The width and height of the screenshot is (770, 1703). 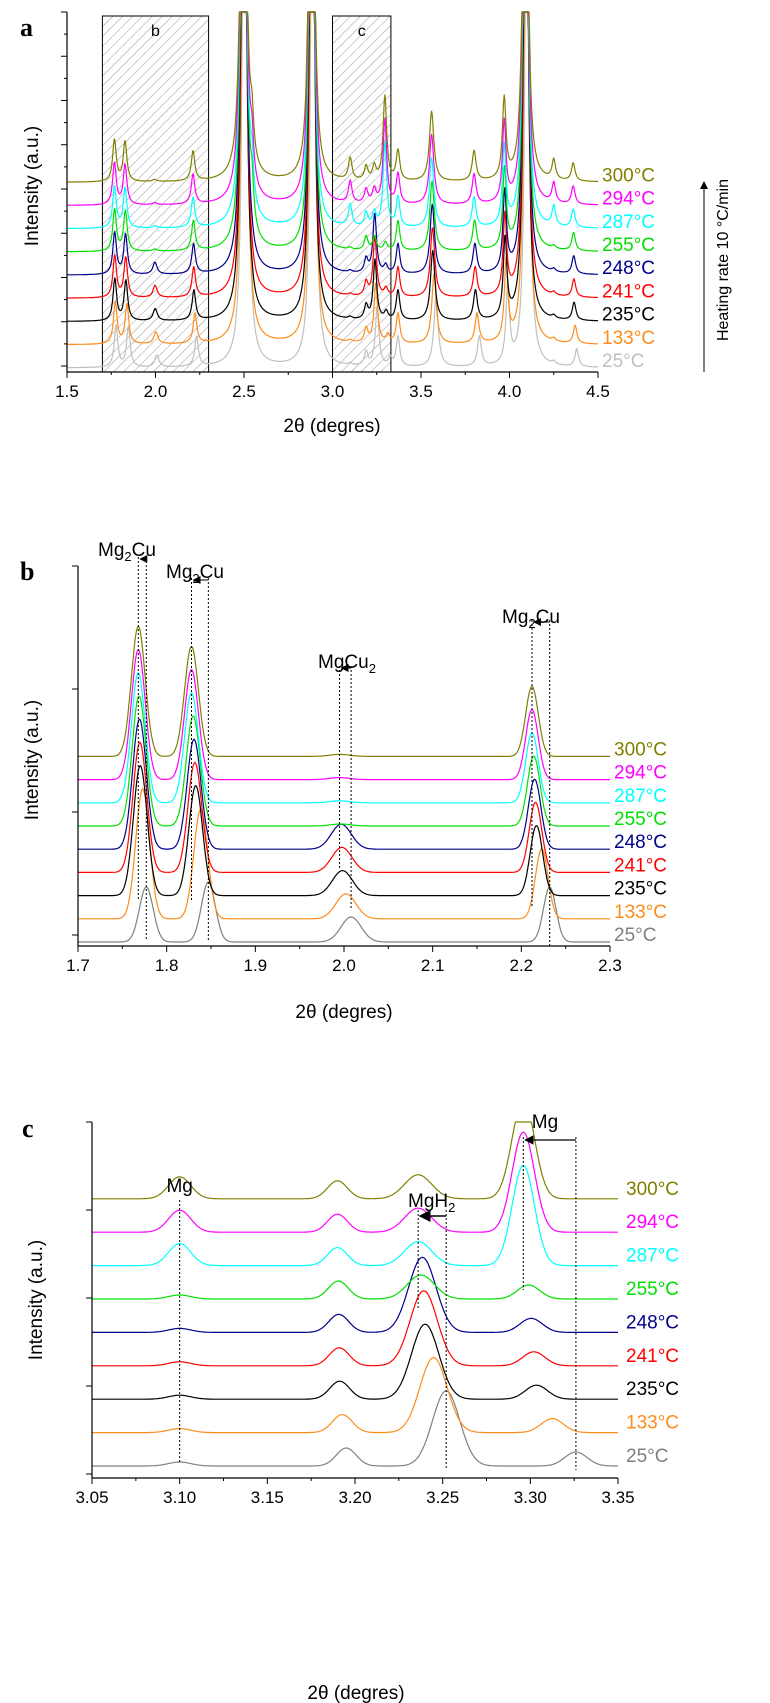 What do you see at coordinates (36, 1300) in the screenshot?
I see `panel-c-ylabel: Intensity (a.u.)` at bounding box center [36, 1300].